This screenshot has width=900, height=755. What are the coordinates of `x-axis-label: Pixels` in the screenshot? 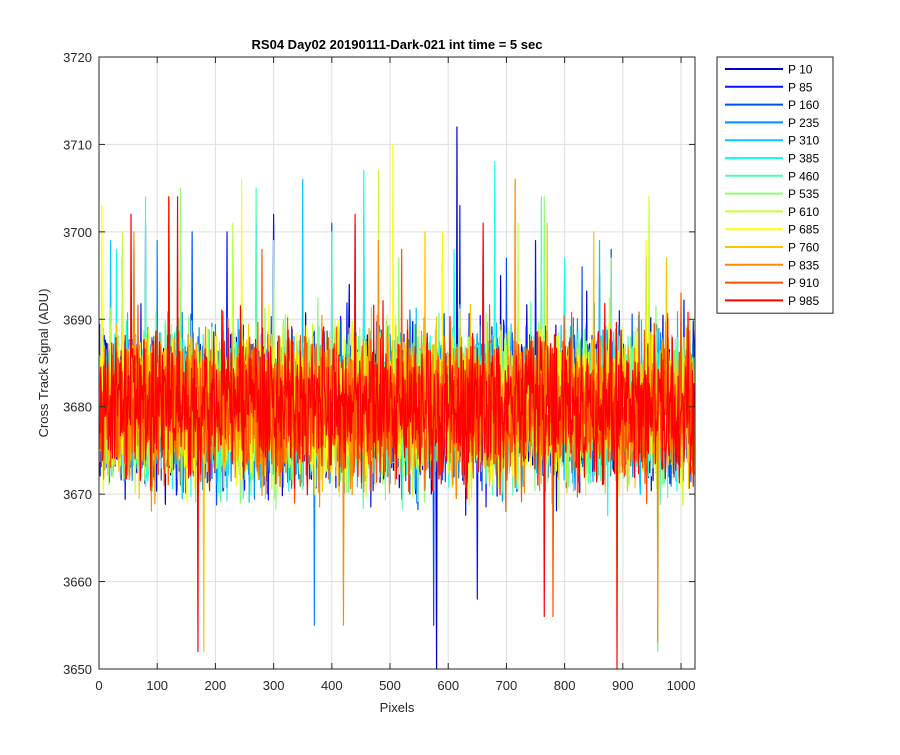 It's located at (397, 707).